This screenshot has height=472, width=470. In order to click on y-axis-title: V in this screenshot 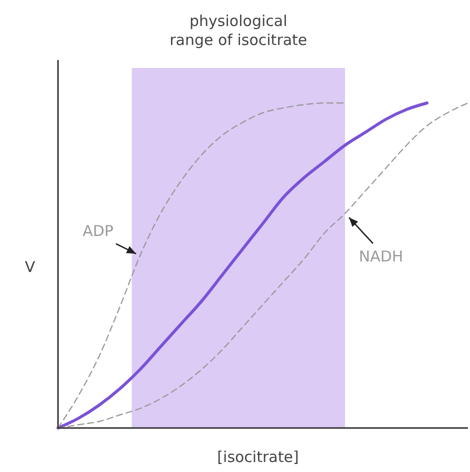, I will do `click(30, 267)`.